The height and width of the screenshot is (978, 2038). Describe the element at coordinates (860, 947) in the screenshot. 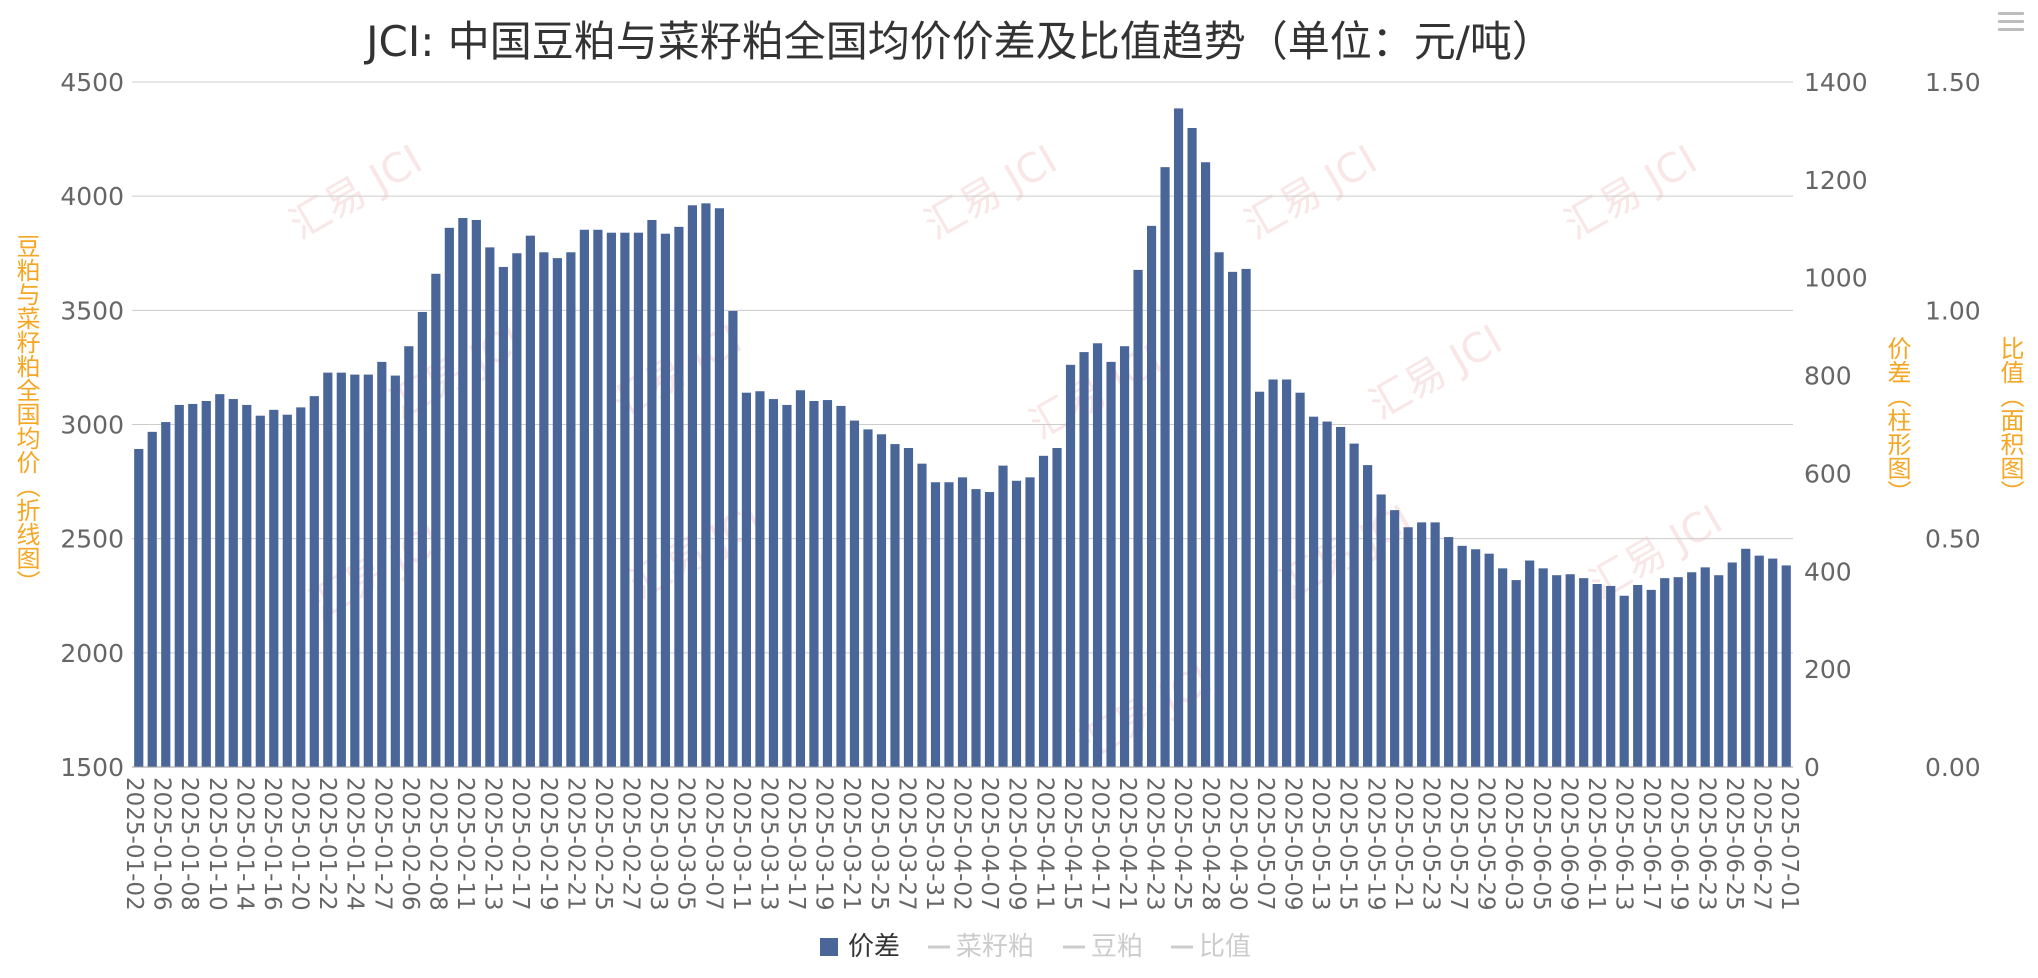

I see `legend-item-0: 价差` at that location.